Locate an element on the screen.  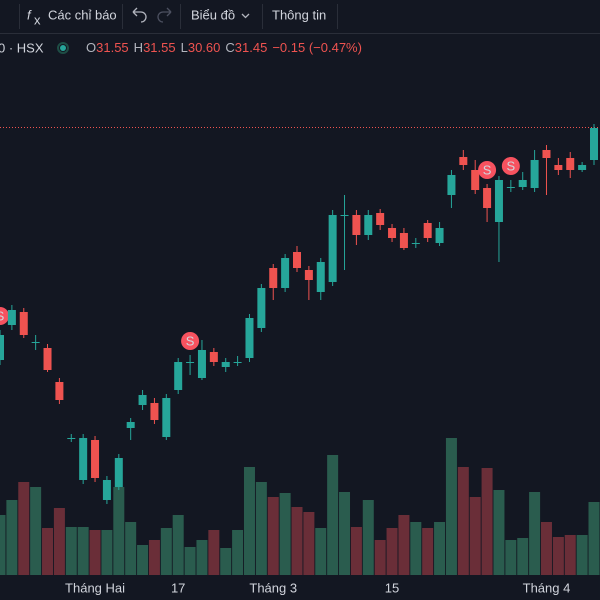
toolbar: f x Các chỉ báo Biểu đồ Thông tin is located at coordinates (300, 19).